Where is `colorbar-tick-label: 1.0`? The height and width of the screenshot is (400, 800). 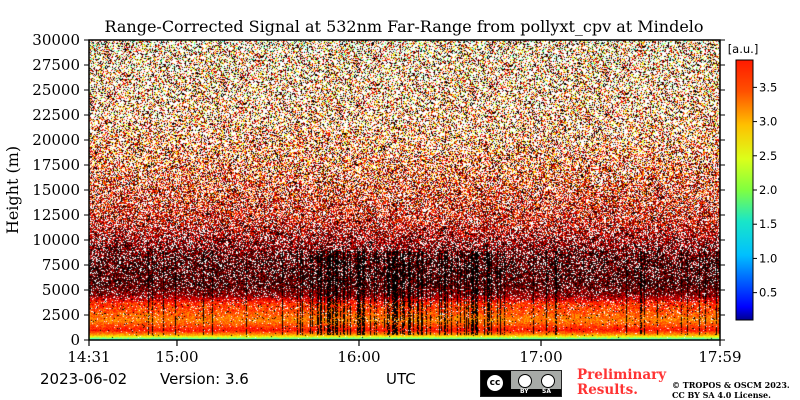 colorbar-tick-label: 1.0 is located at coordinates (768, 258).